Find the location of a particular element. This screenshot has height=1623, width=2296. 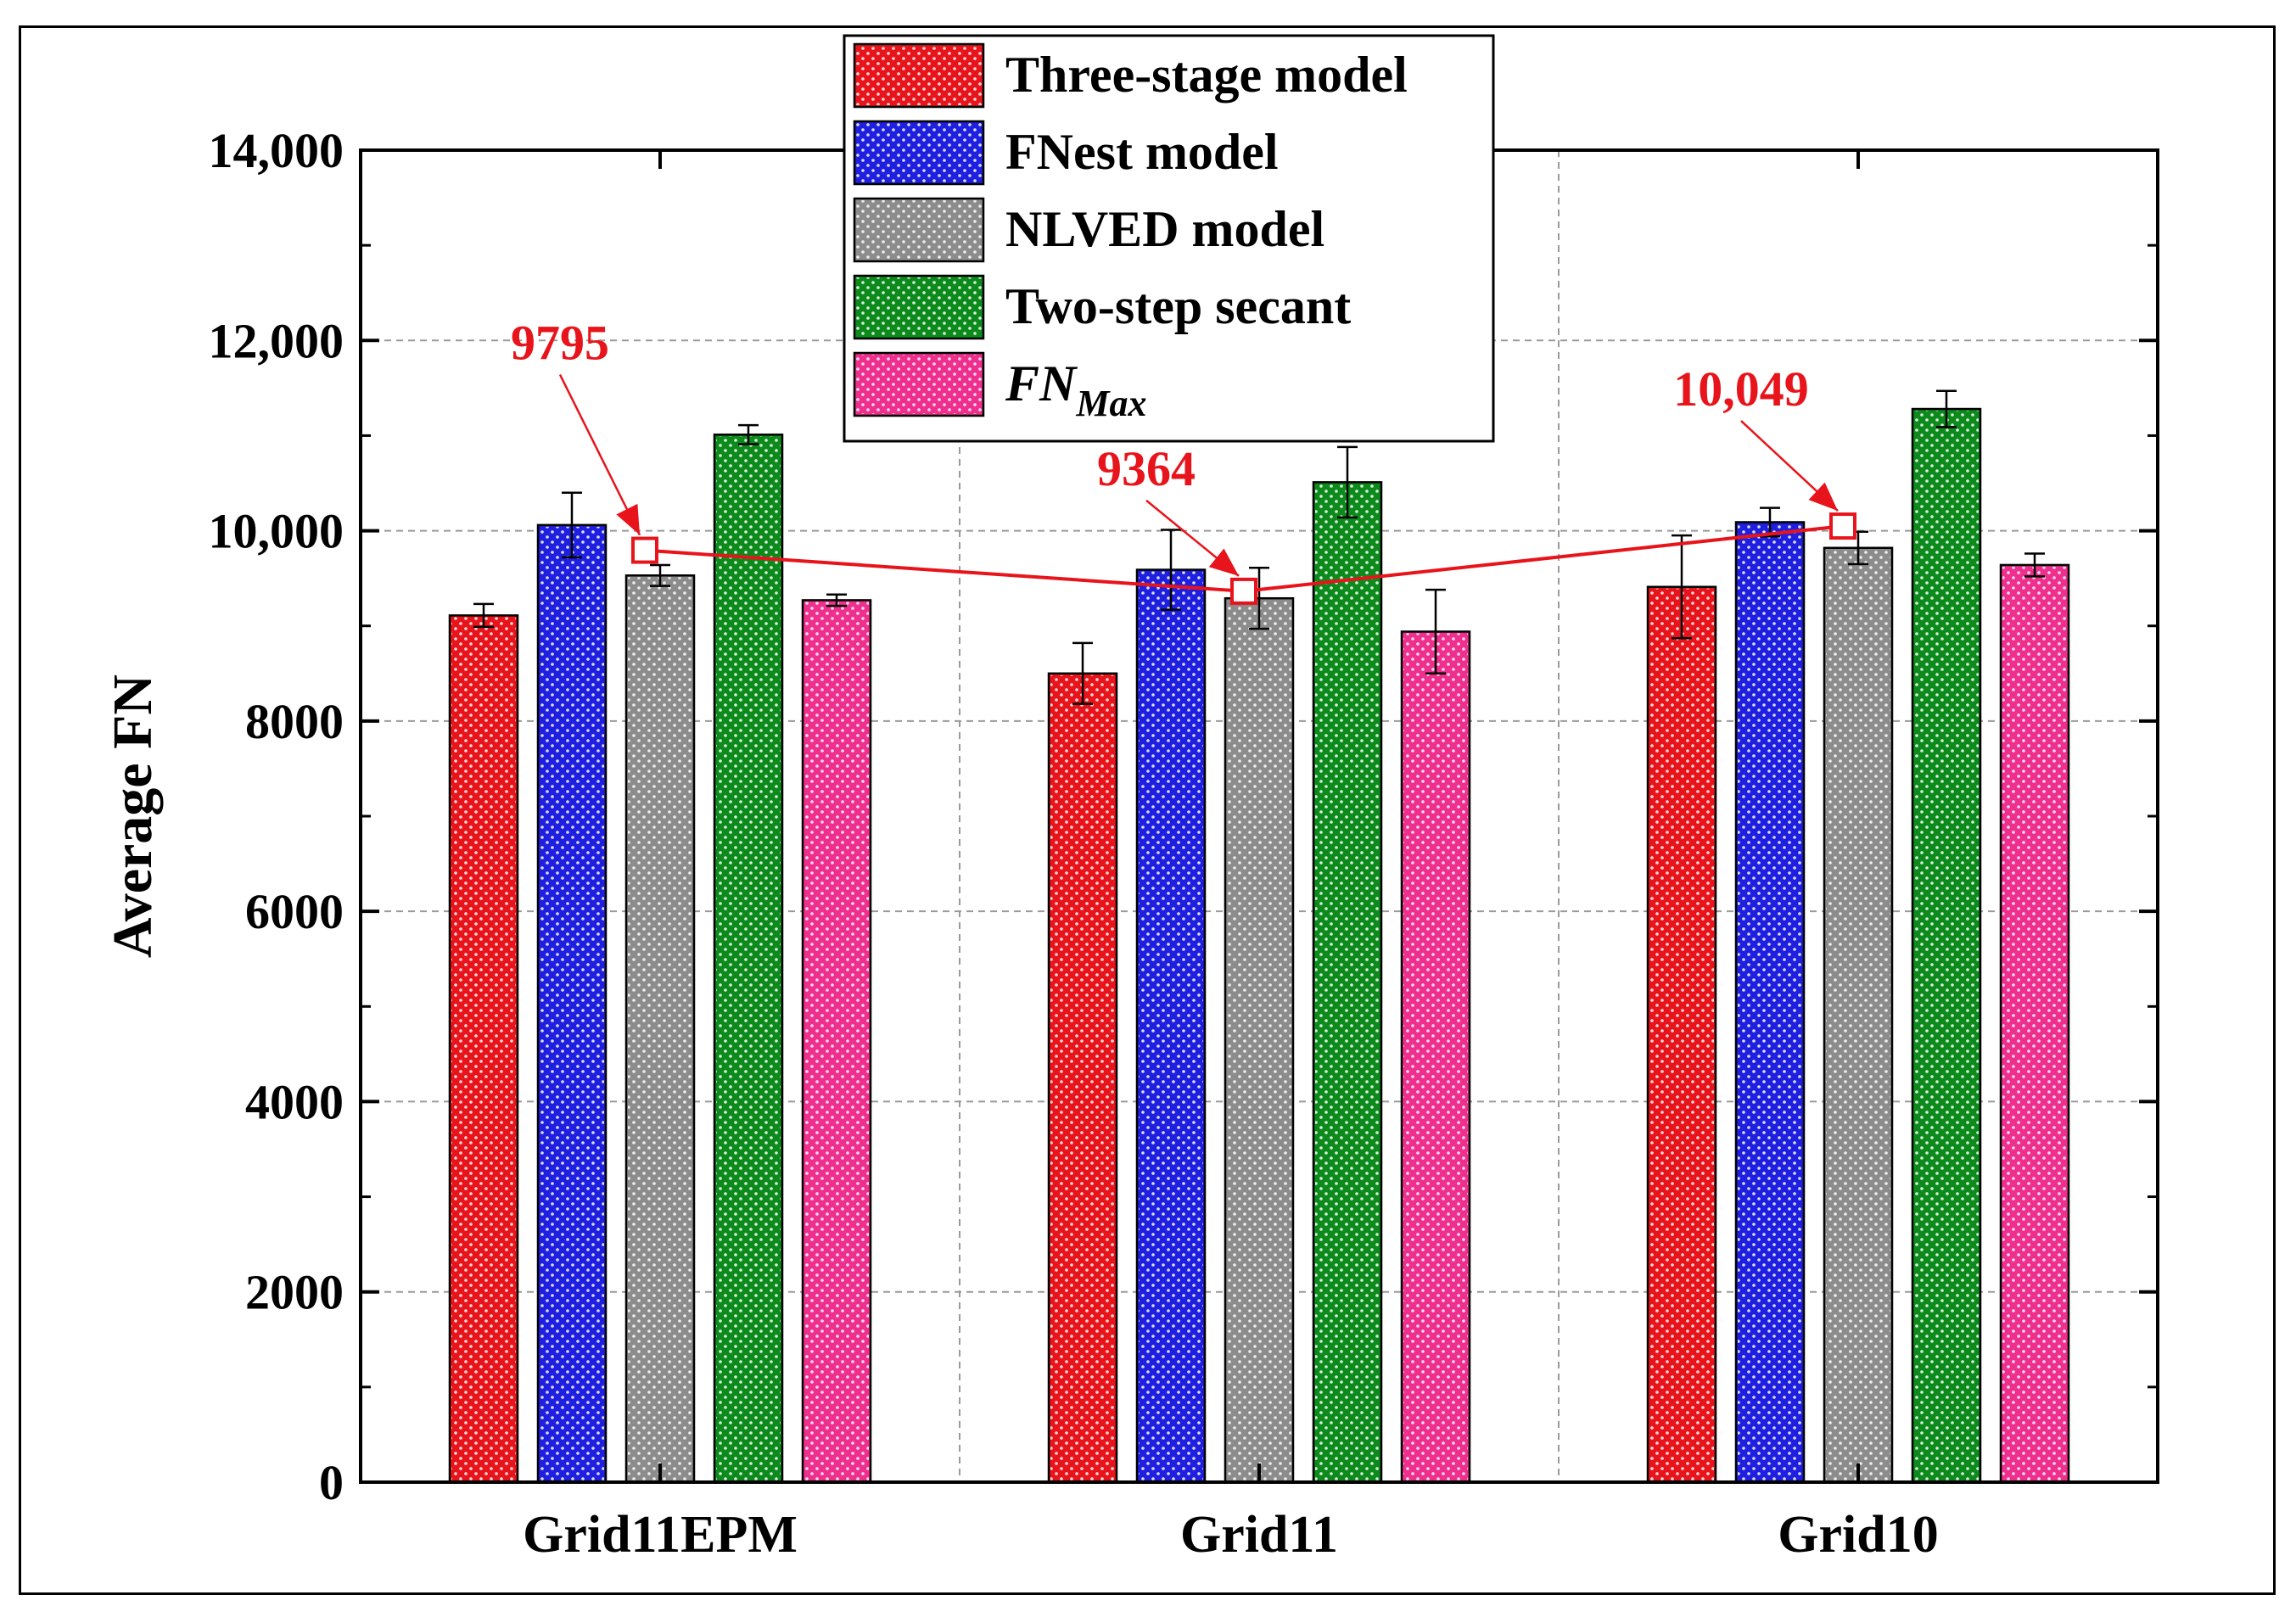

legend-label: FNMax is located at coordinates (1076, 389).